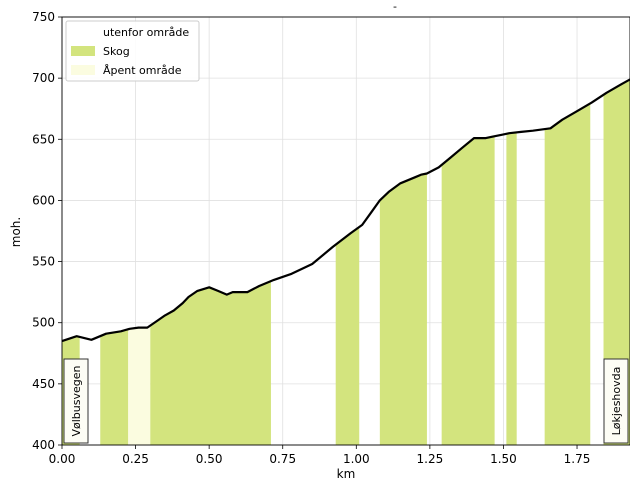 The height and width of the screenshot is (482, 630). Describe the element at coordinates (43, 262) in the screenshot. I see `y-tick-label: 550` at that location.